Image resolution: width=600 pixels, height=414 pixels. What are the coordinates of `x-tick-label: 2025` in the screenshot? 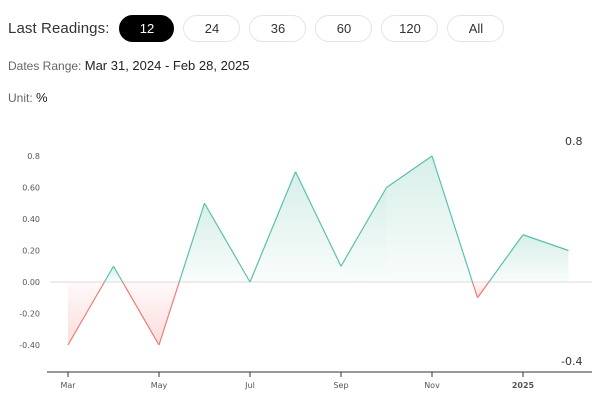 It's located at (523, 385).